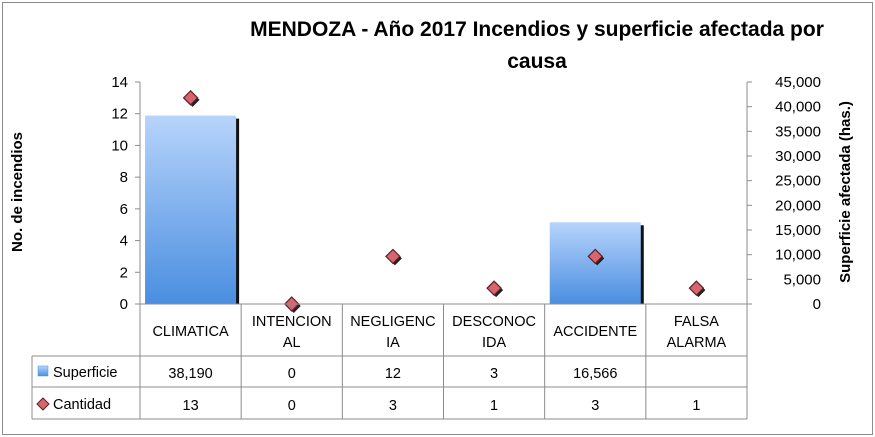 This screenshot has height=437, width=875. What do you see at coordinates (798, 131) in the screenshot?
I see `y-right-tick-label: 35,000` at bounding box center [798, 131].